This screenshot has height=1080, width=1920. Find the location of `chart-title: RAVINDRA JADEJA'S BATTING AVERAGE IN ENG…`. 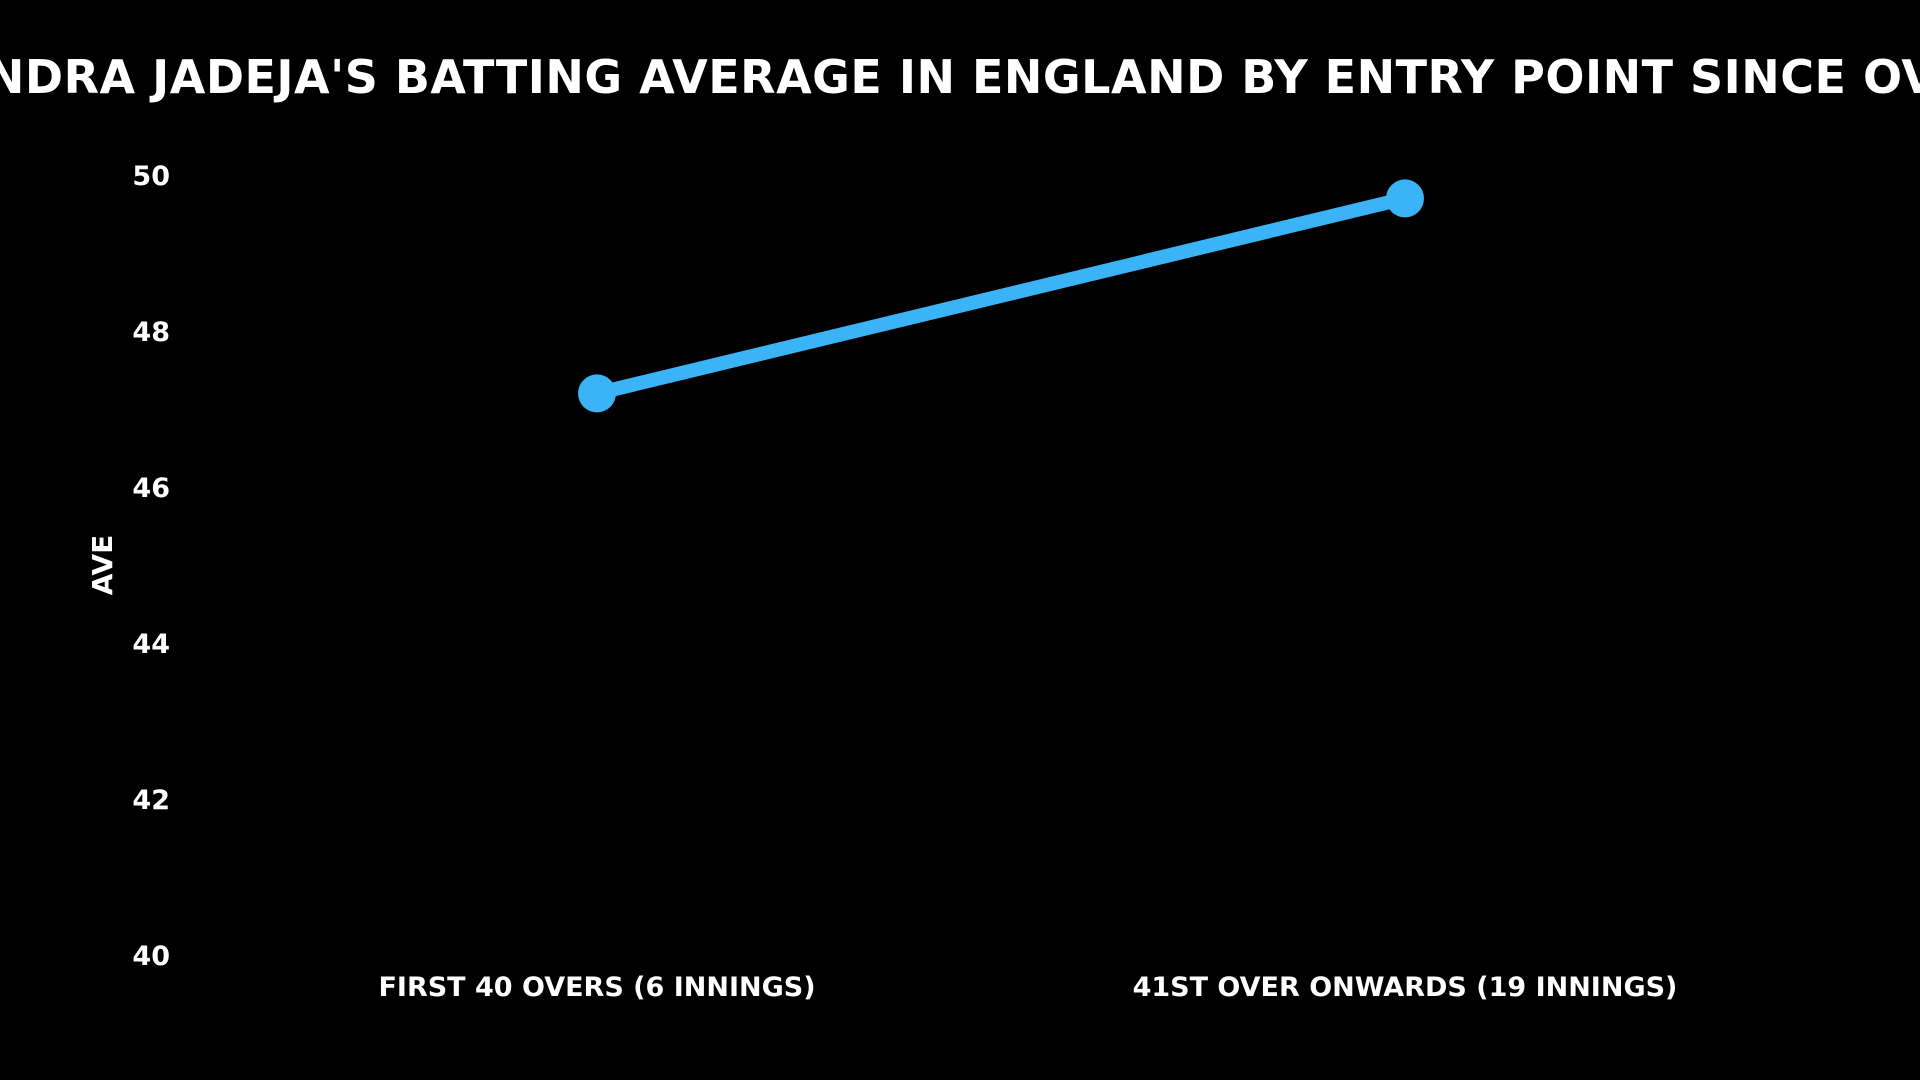

chart-title: RAVINDRA JADEJA'S BATTING AVERAGE IN ENG… is located at coordinates (960, 77).